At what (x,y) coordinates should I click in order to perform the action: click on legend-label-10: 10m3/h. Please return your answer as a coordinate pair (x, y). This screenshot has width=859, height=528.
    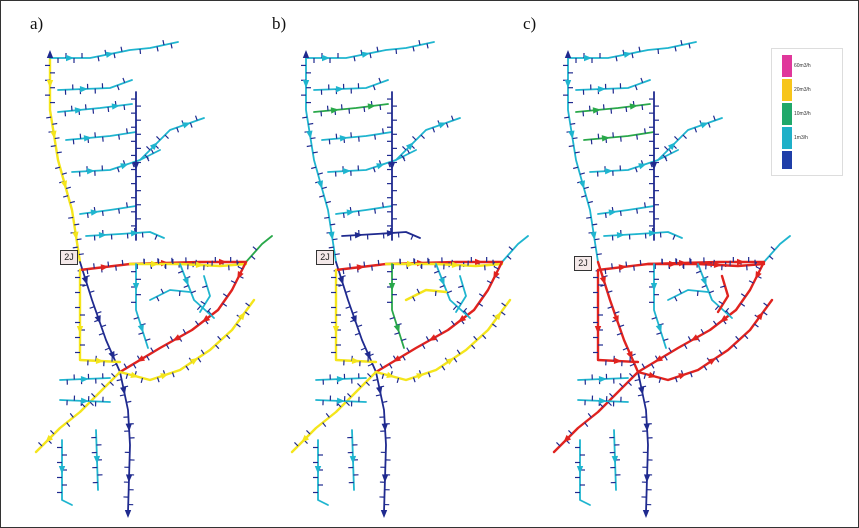
    Looking at the image, I should click on (802, 114).